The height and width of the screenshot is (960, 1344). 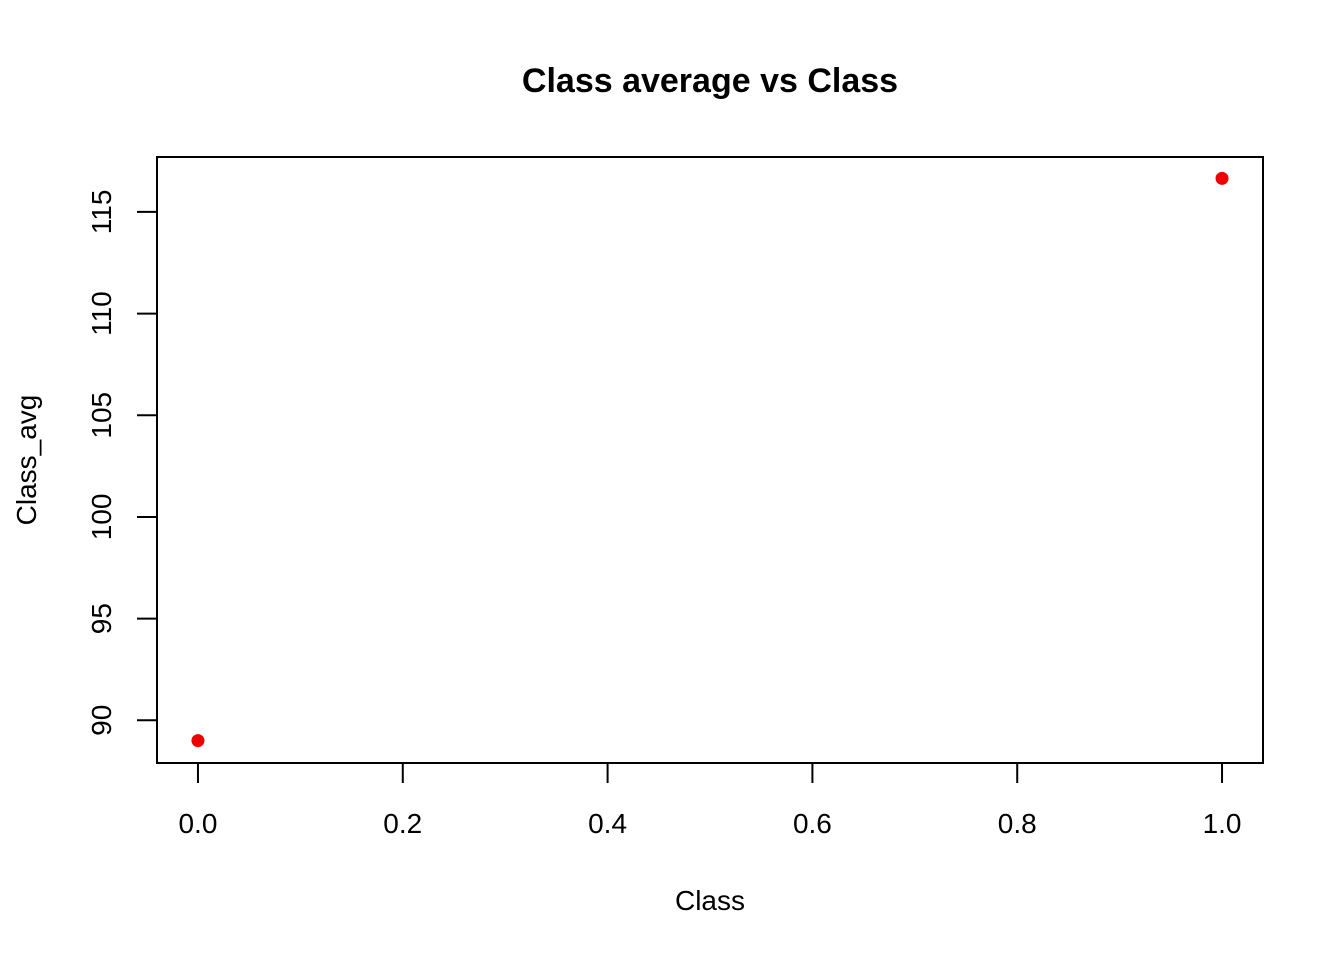 I want to click on y-tick-label: 95, so click(x=101, y=618).